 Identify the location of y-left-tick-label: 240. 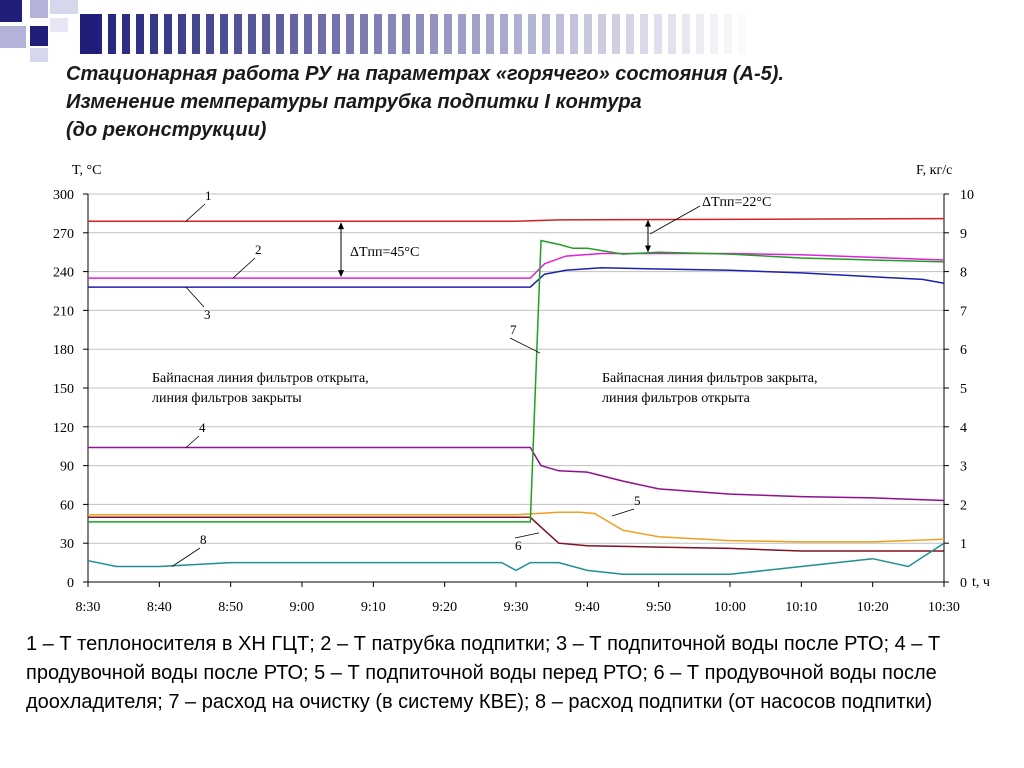
(63, 273).